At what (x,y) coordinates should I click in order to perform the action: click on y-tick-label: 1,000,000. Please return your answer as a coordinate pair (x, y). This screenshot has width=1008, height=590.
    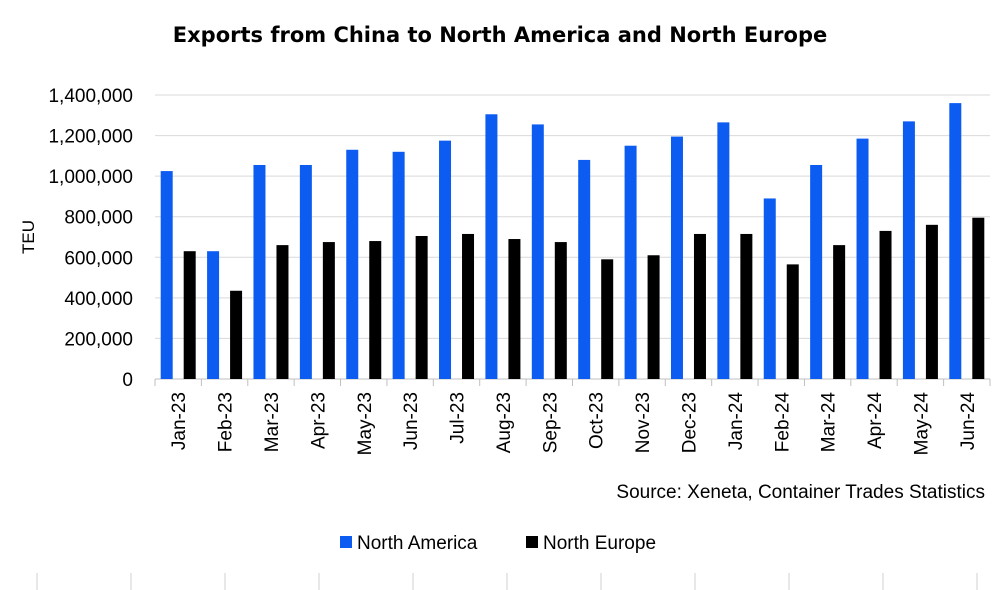
    Looking at the image, I should click on (90, 177).